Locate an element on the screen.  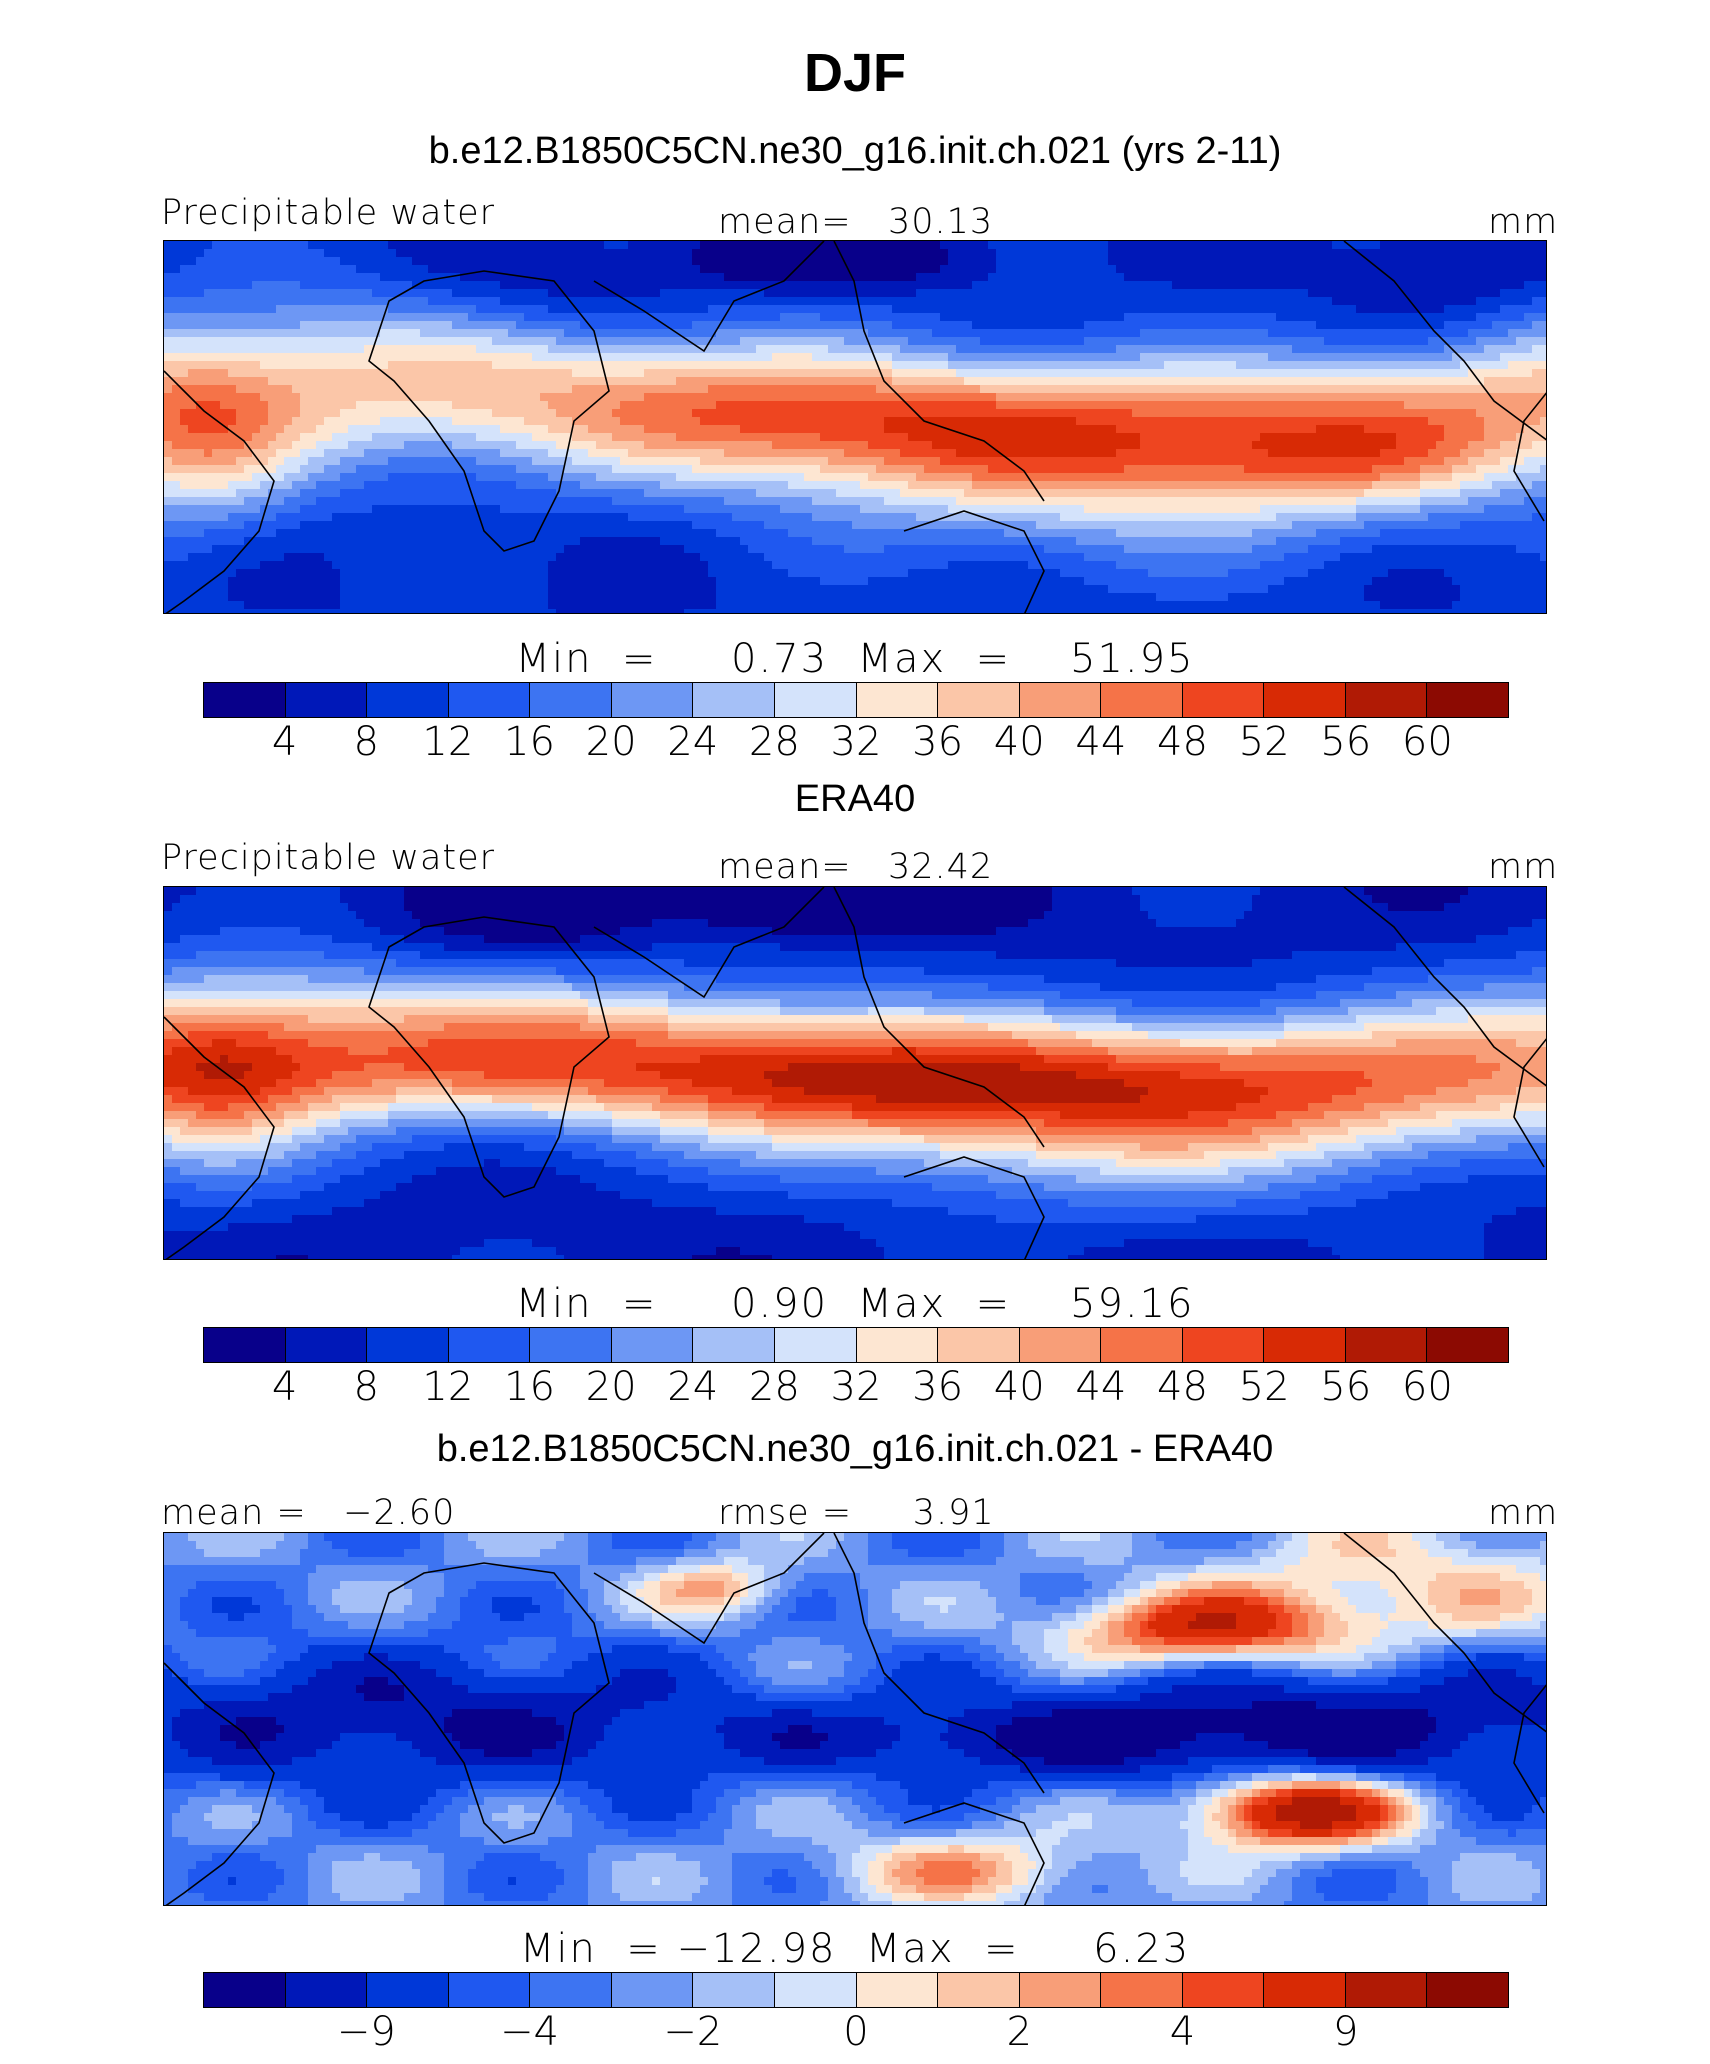
panel-1-colorbar is located at coordinates (856, 700).